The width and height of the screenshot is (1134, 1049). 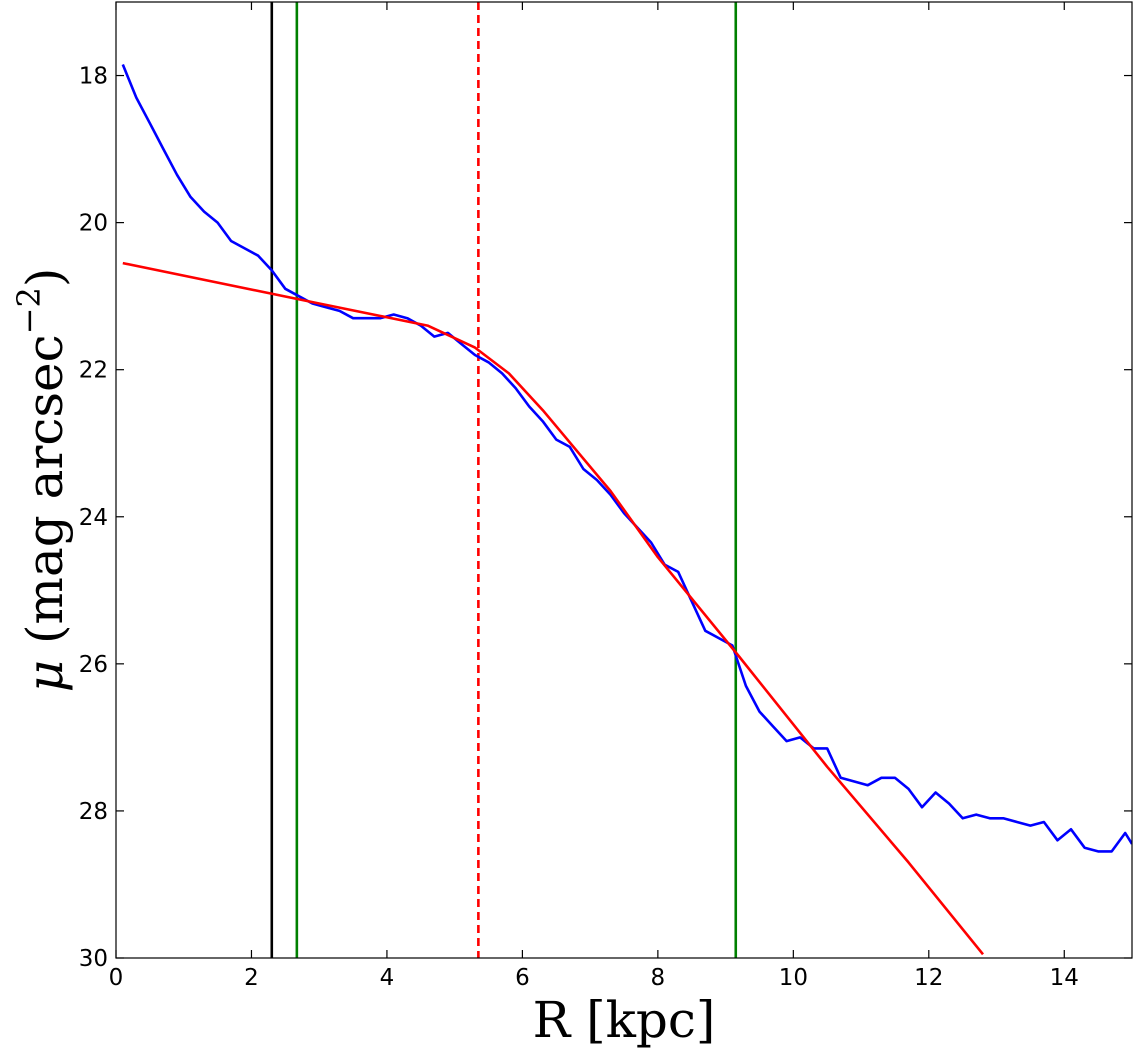 I want to click on y-tick-label: 26, so click(x=93, y=665).